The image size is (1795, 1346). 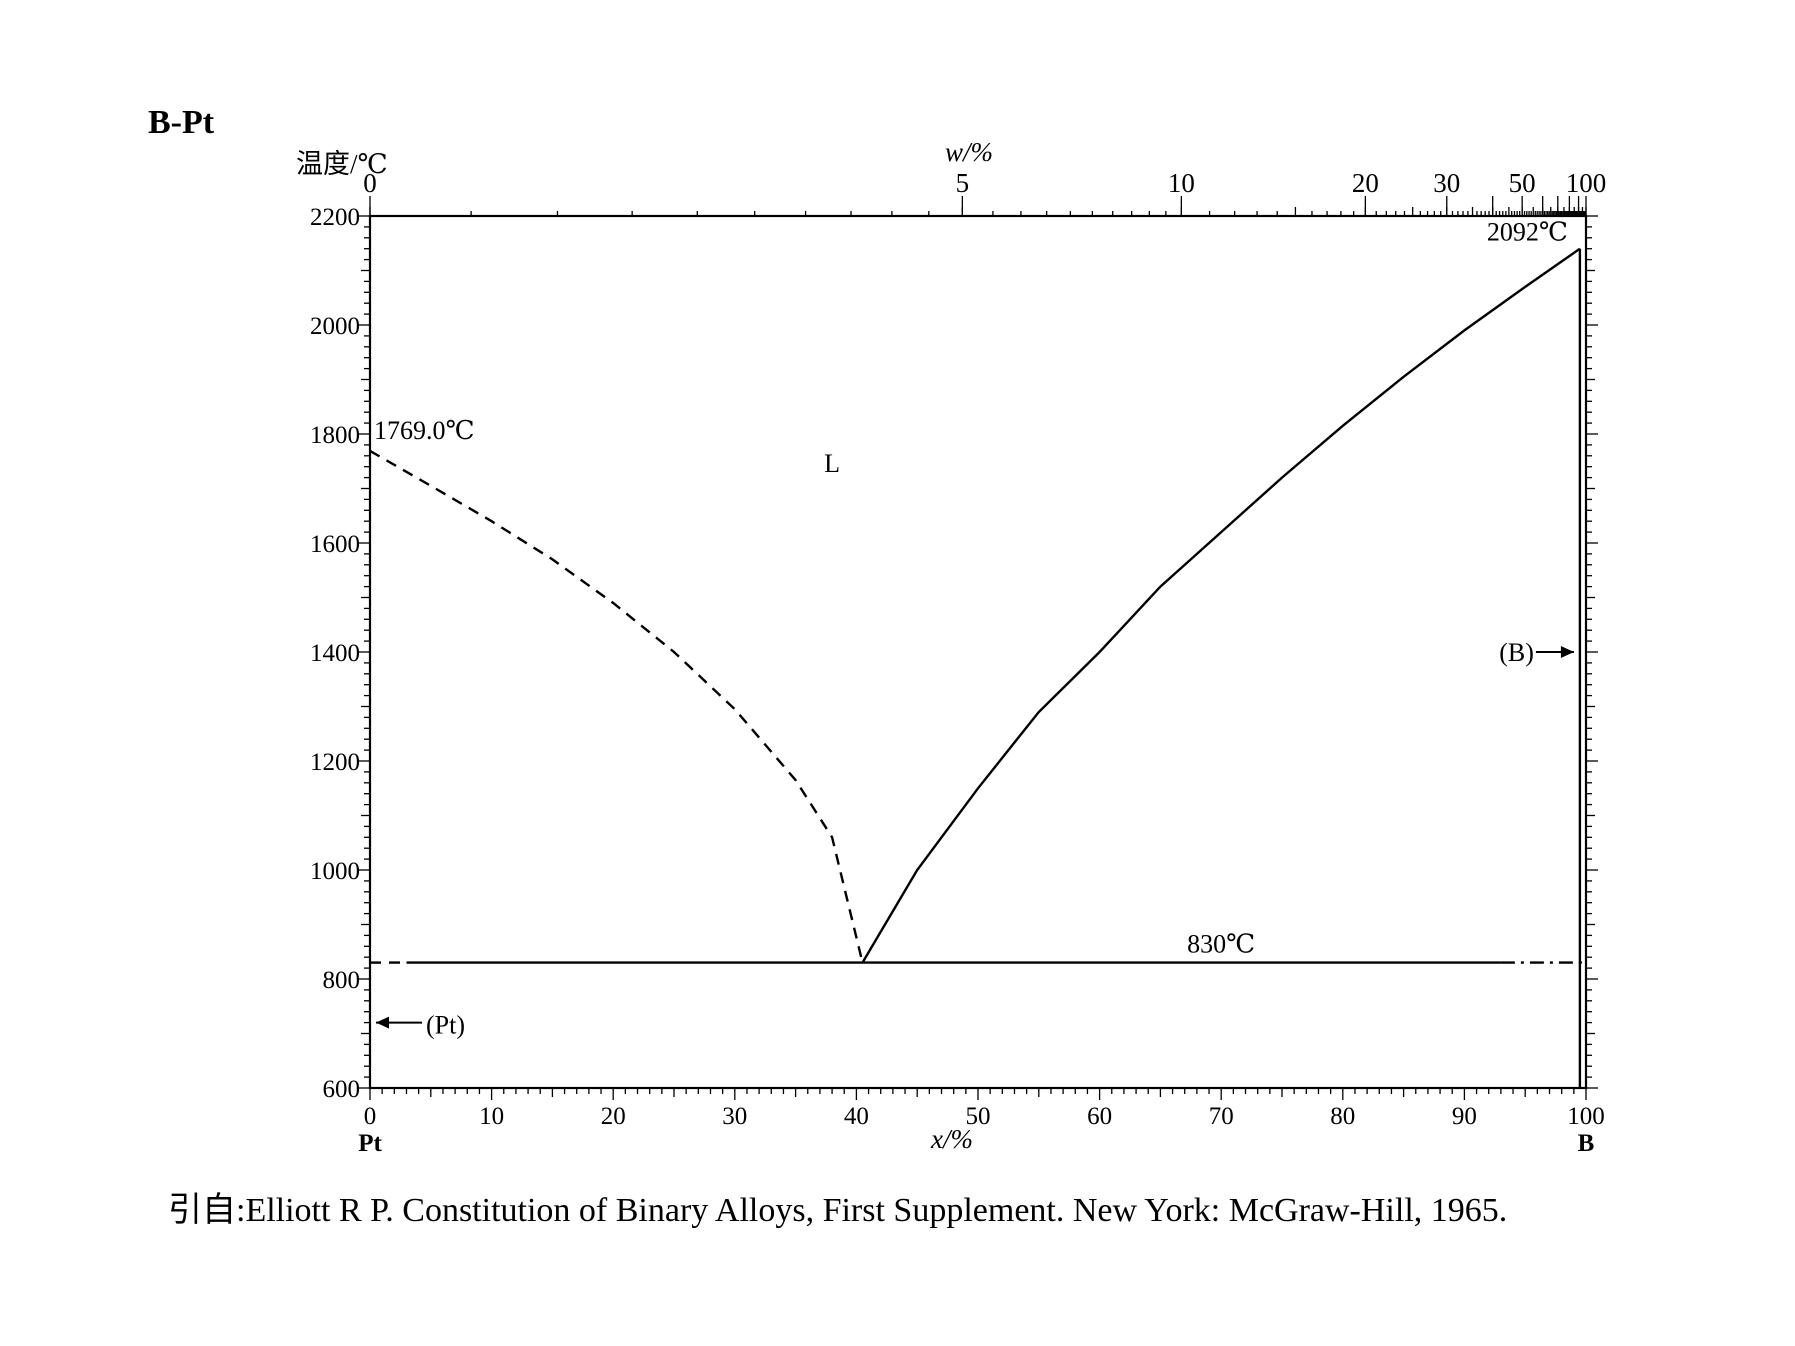 What do you see at coordinates (1567, 652) in the screenshot?
I see `b-arrow-head` at bounding box center [1567, 652].